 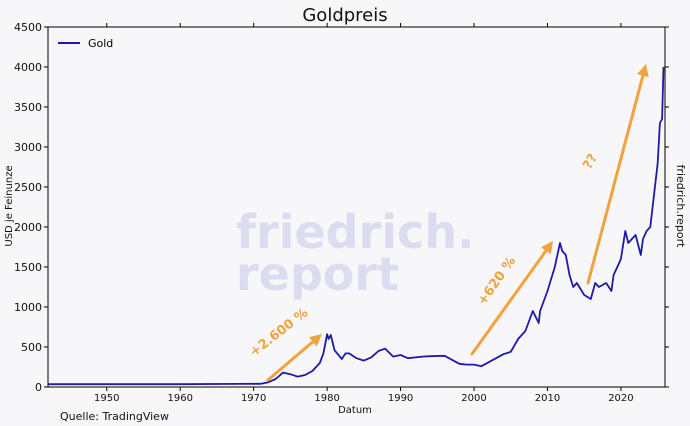 I want to click on annotation-label: +620 %, so click(x=497, y=281).